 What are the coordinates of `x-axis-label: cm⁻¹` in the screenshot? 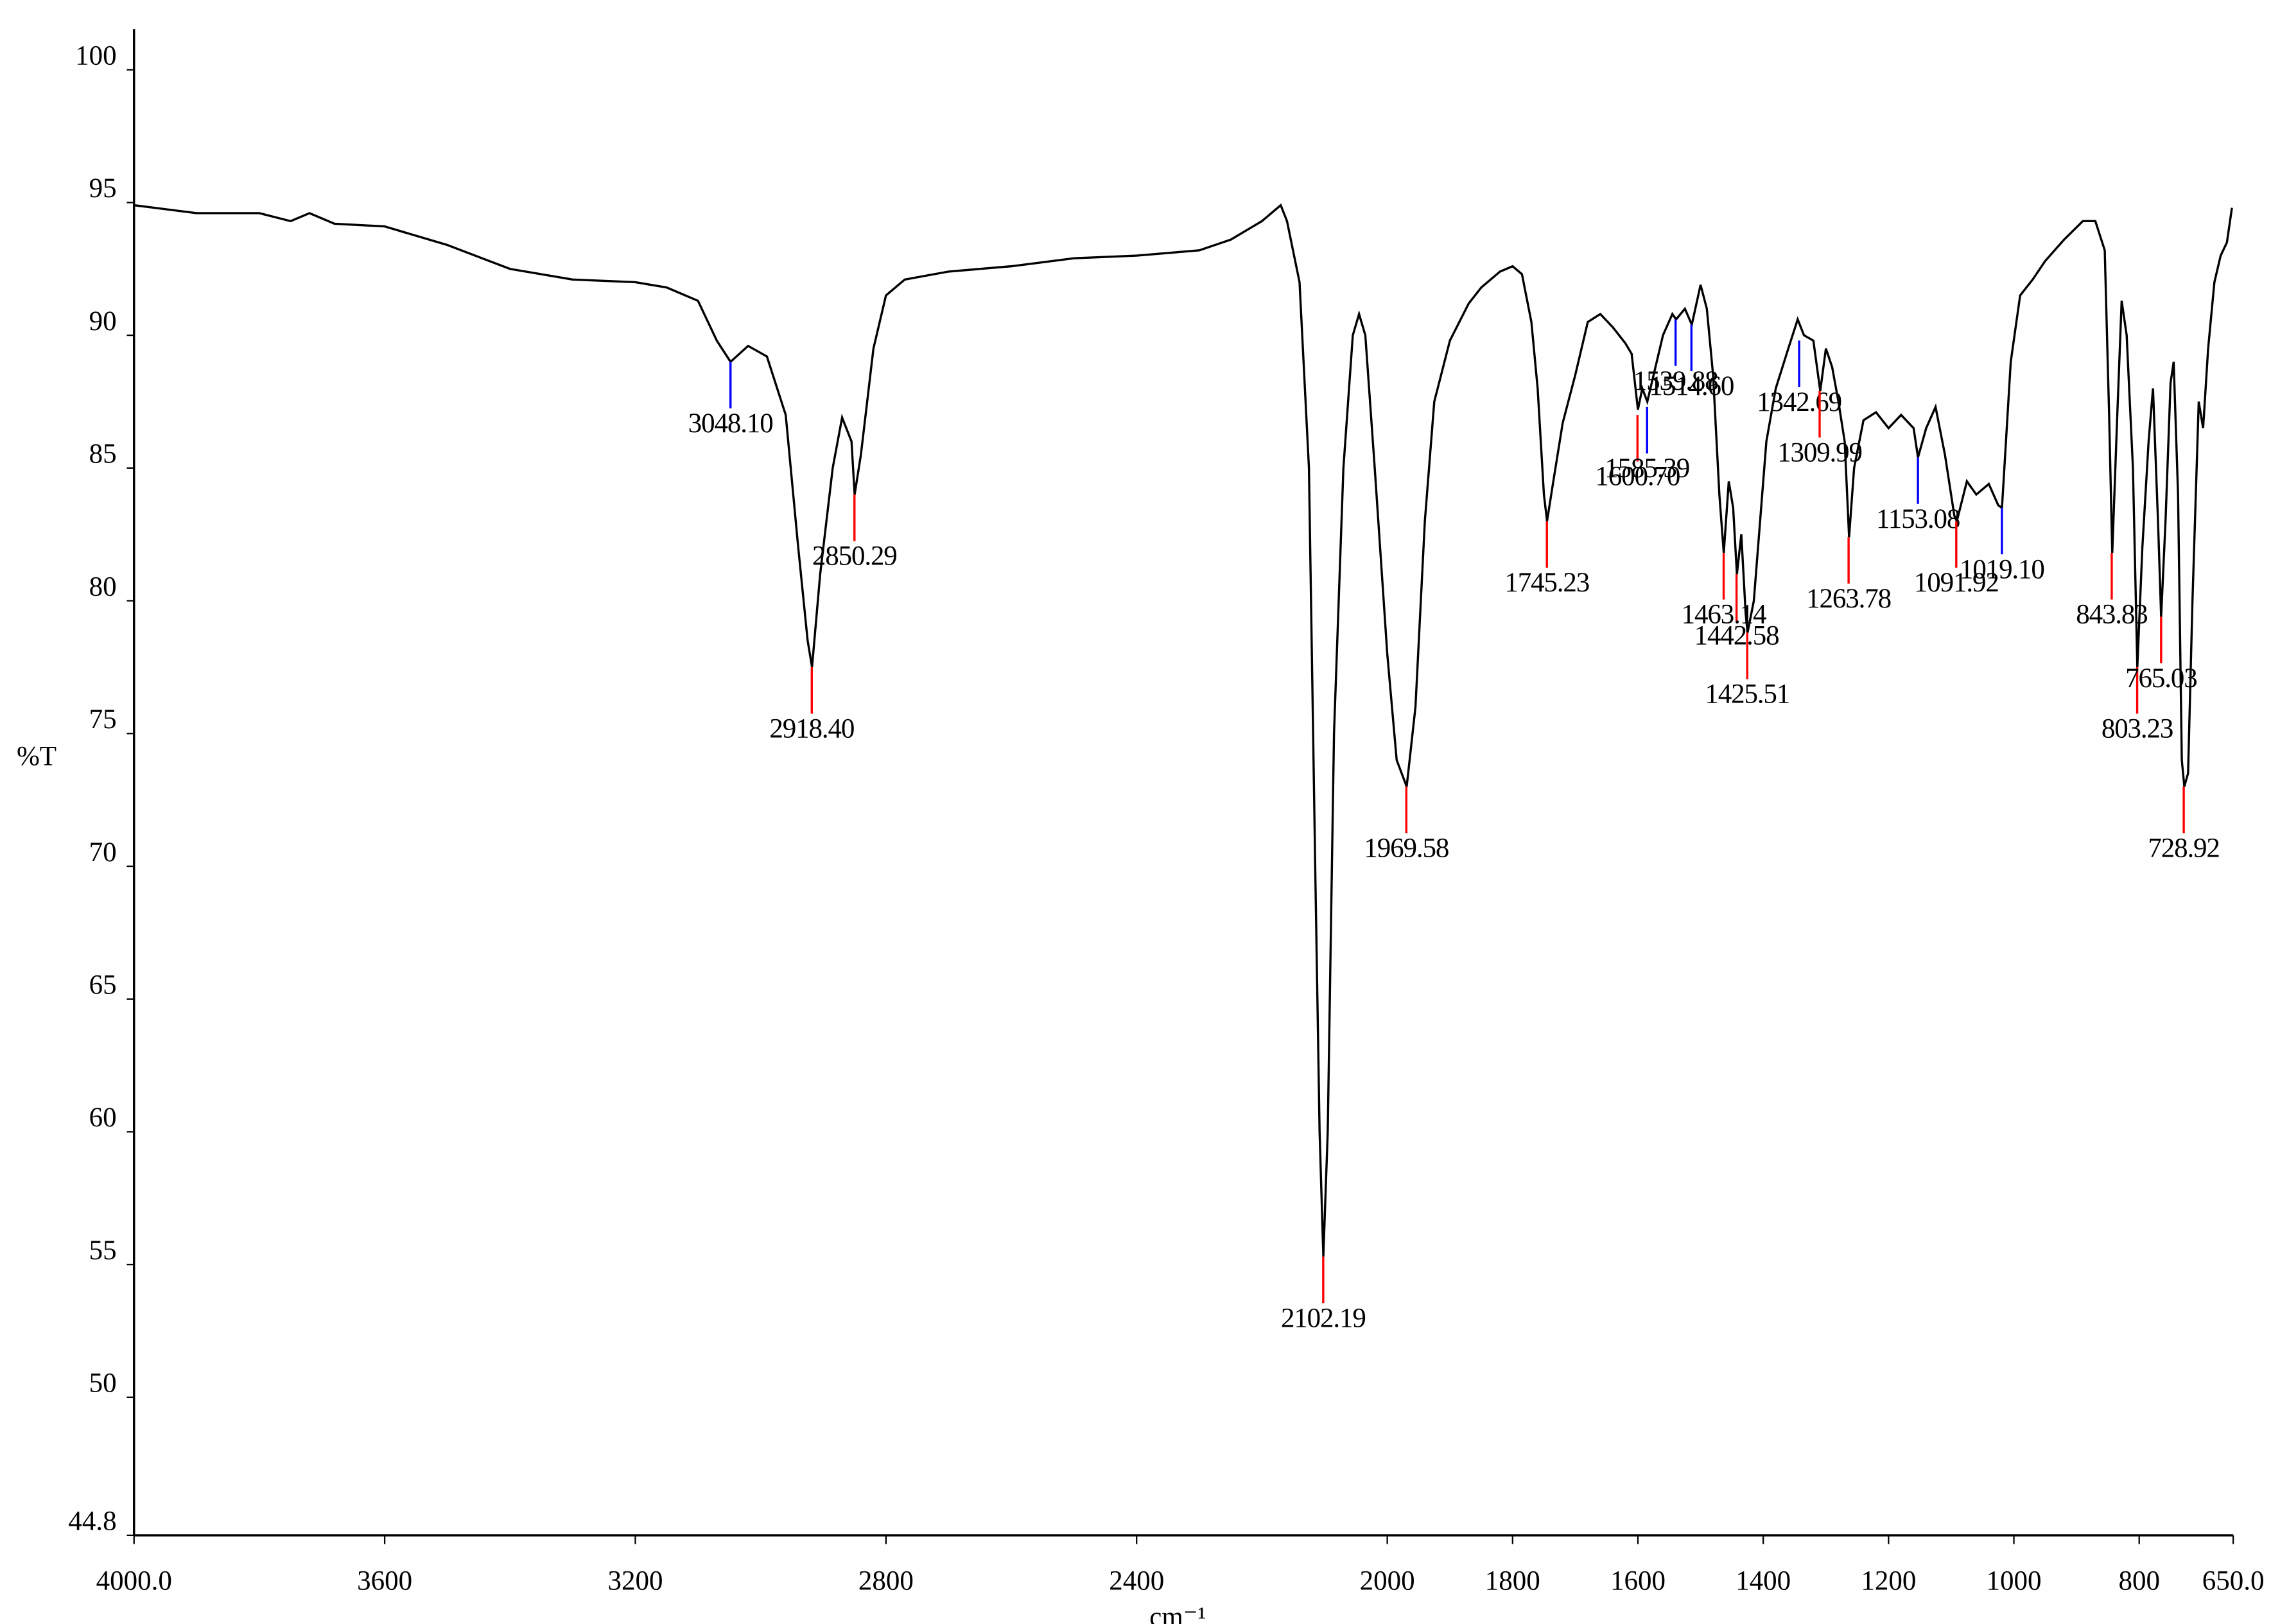 It's located at (1177, 1613).